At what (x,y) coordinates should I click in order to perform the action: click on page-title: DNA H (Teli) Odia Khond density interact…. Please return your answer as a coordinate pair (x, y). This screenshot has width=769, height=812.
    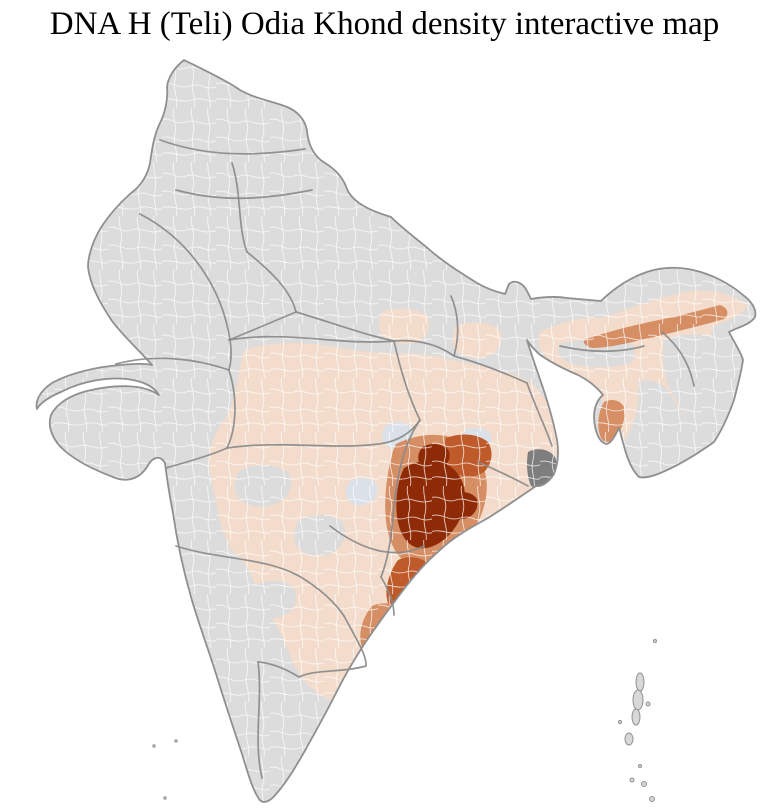
    Looking at the image, I should click on (384, 24).